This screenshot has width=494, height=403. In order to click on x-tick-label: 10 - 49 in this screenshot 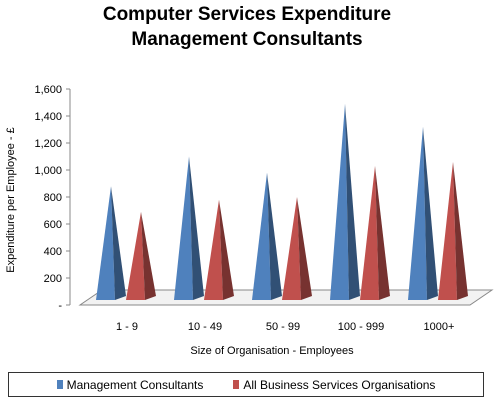, I will do `click(205, 327)`.